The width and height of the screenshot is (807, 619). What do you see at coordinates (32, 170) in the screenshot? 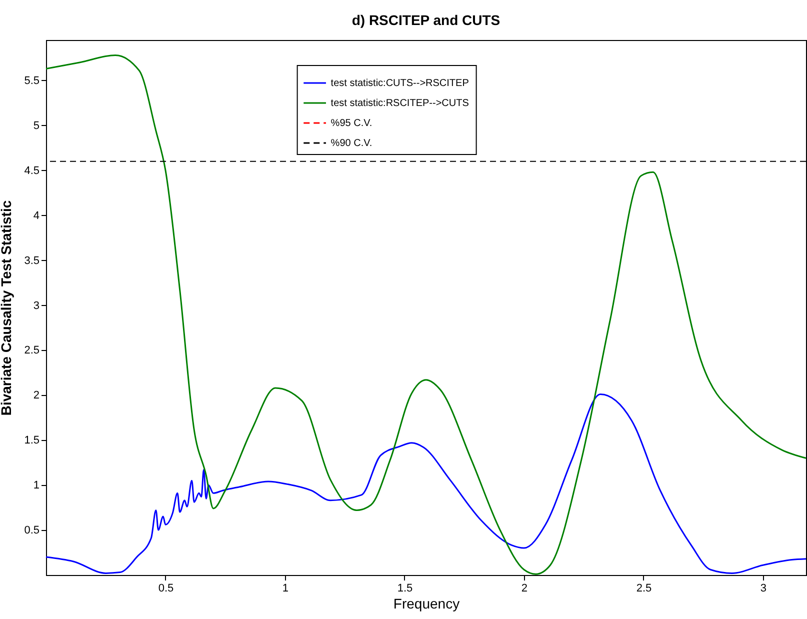
I see `y-tick-label: 4.5` at bounding box center [32, 170].